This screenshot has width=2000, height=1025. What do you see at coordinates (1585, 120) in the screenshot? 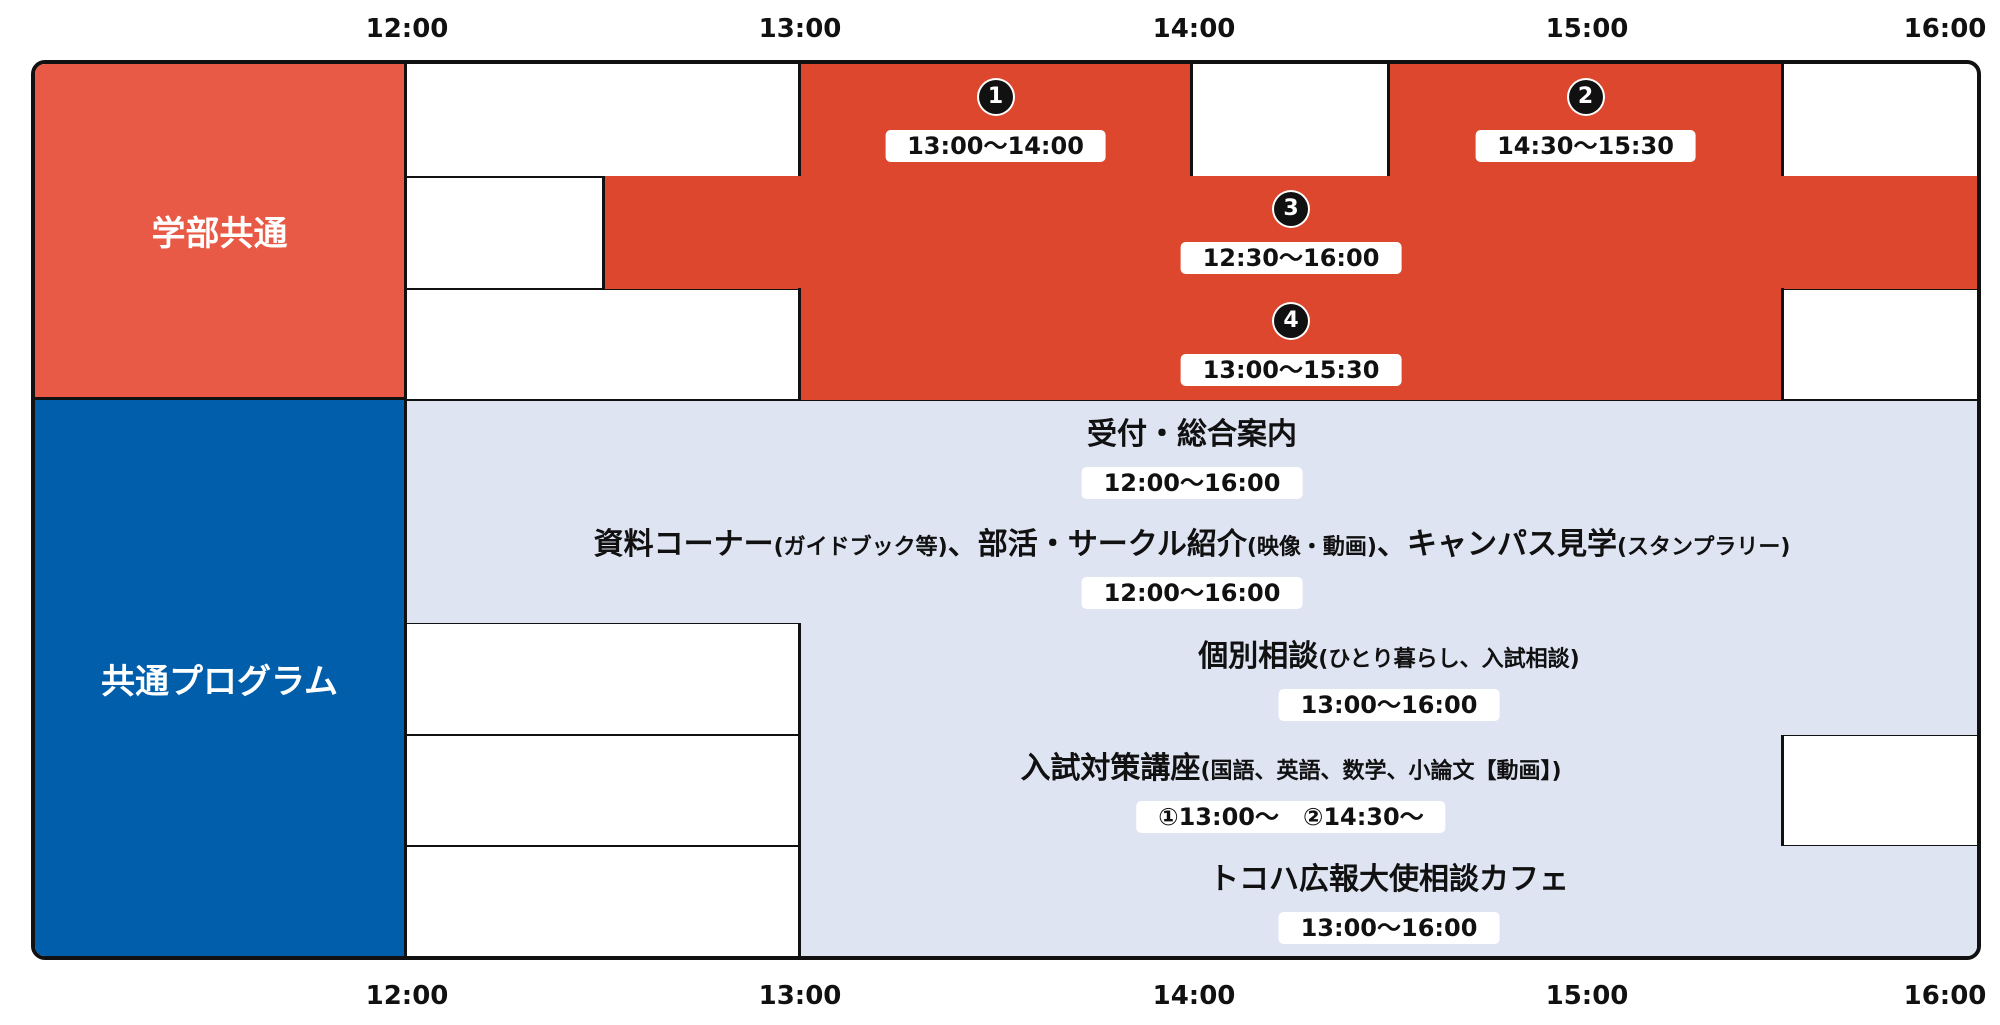
I see `faculty-session-2: 2 14:30〜15:30` at bounding box center [1585, 120].